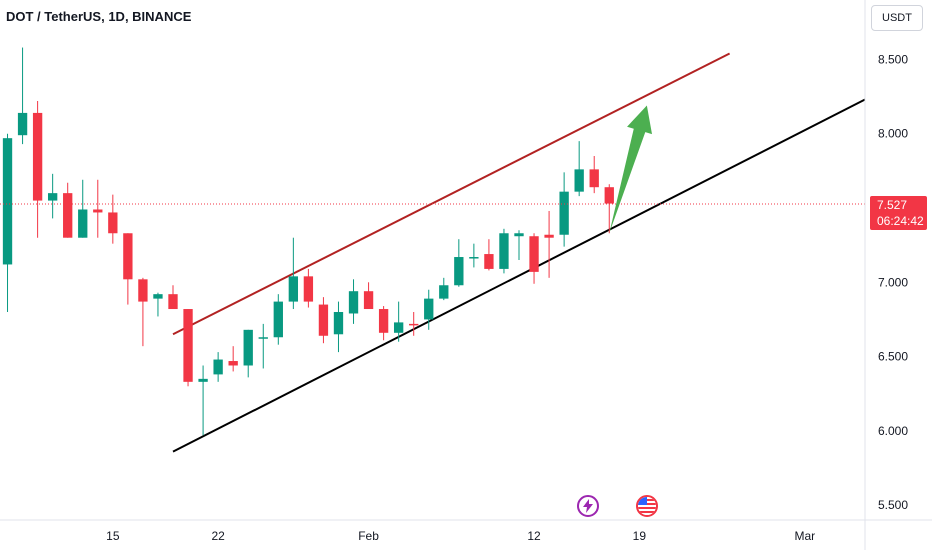 Image resolution: width=932 pixels, height=550 pixels. I want to click on candle-countdown: 06:24:42, so click(900, 221).